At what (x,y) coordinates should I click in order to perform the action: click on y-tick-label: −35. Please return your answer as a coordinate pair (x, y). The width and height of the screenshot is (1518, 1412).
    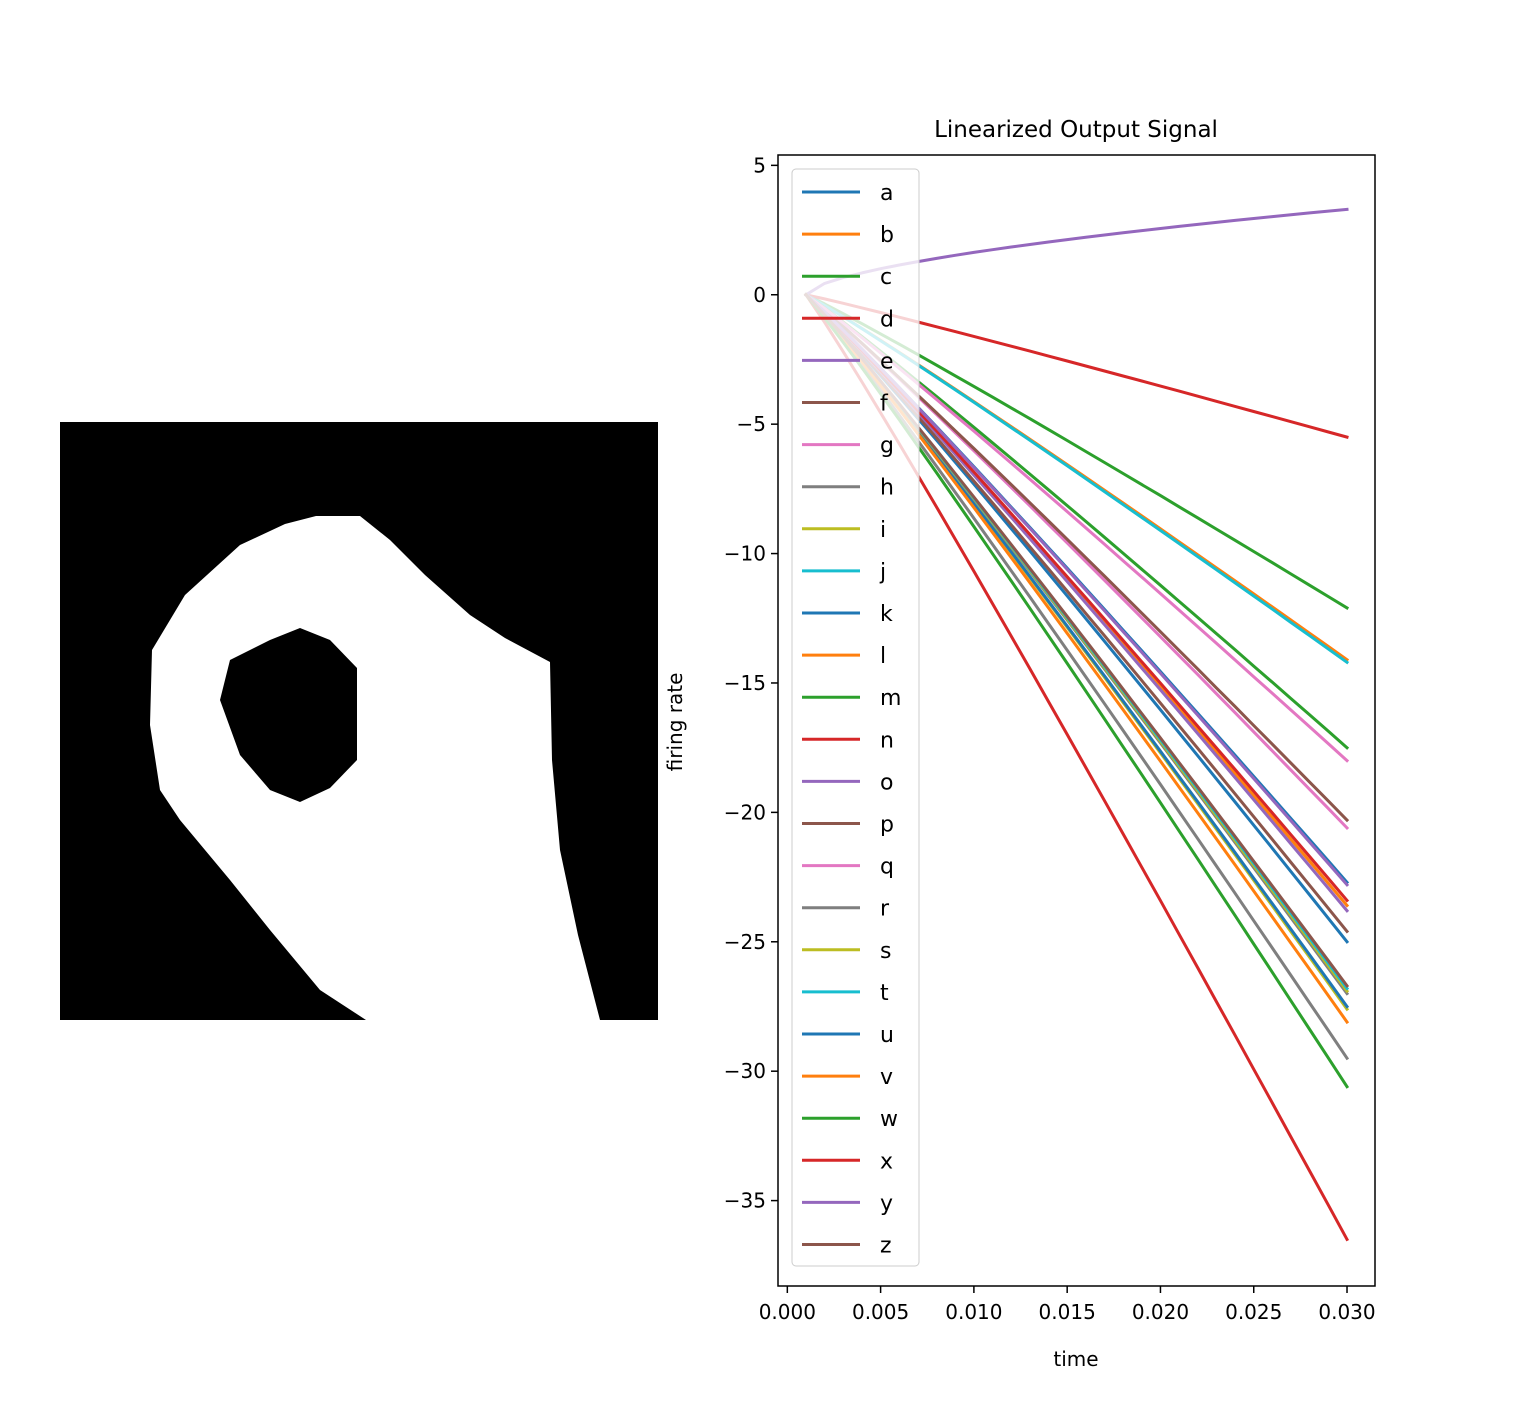
    Looking at the image, I should click on (745, 1201).